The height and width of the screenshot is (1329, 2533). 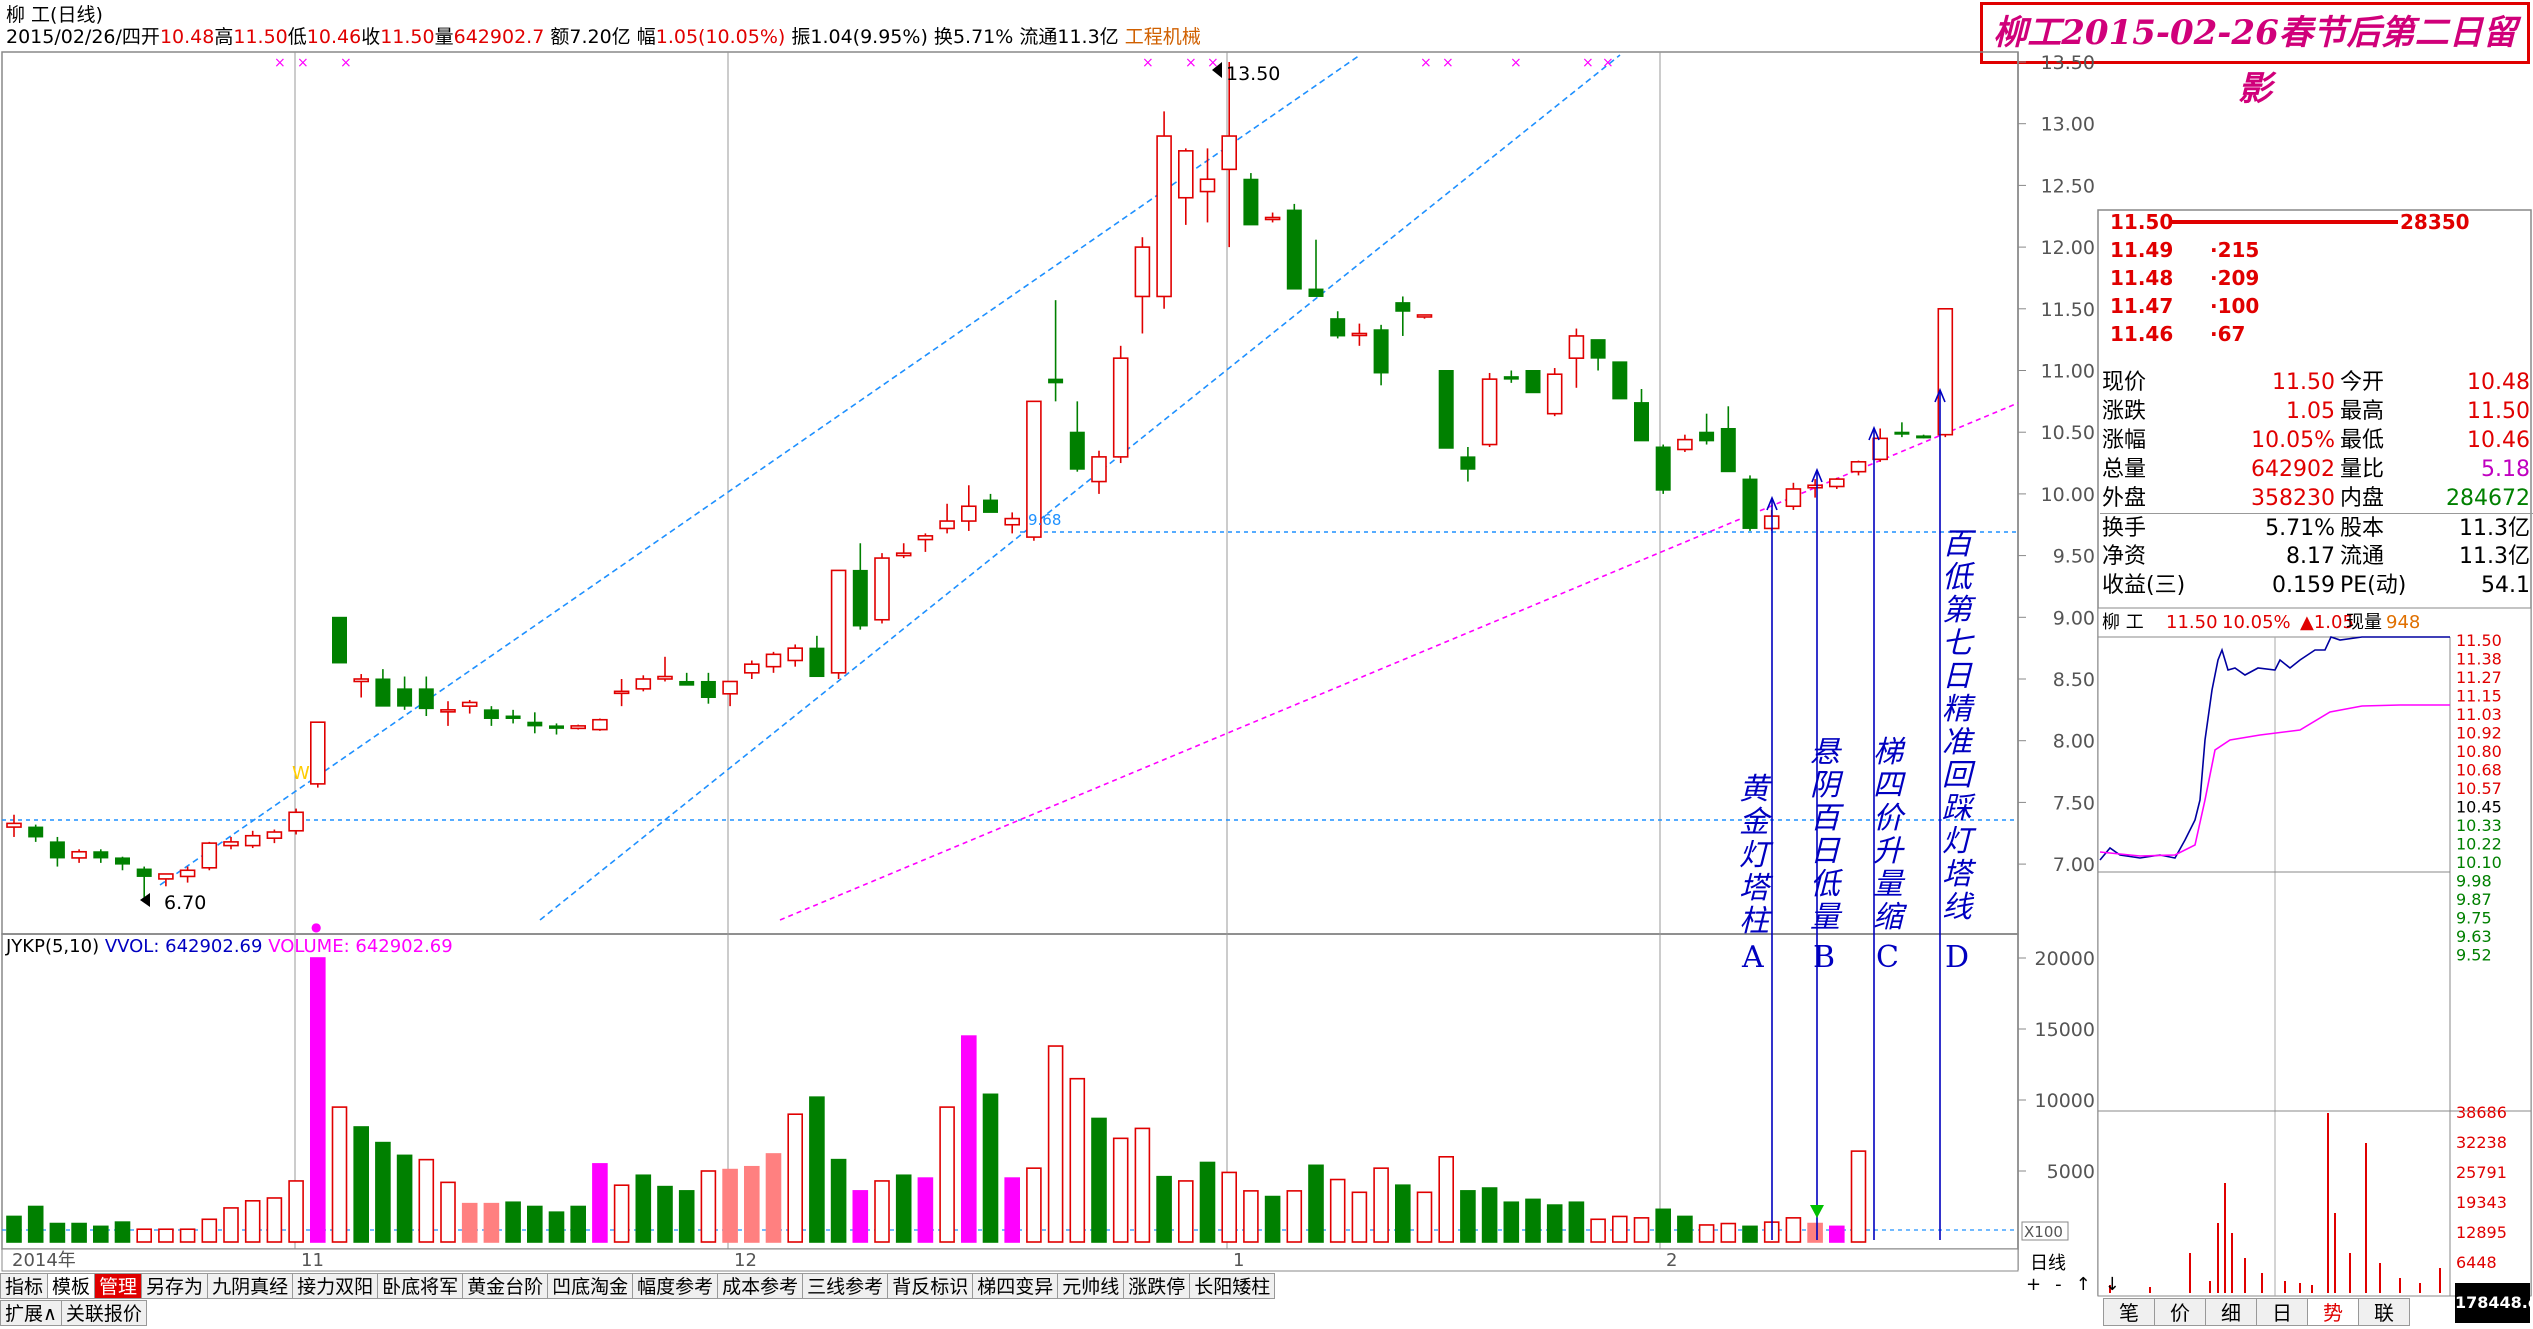 I want to click on intraday-price: 11.50, so click(x=2192, y=622).